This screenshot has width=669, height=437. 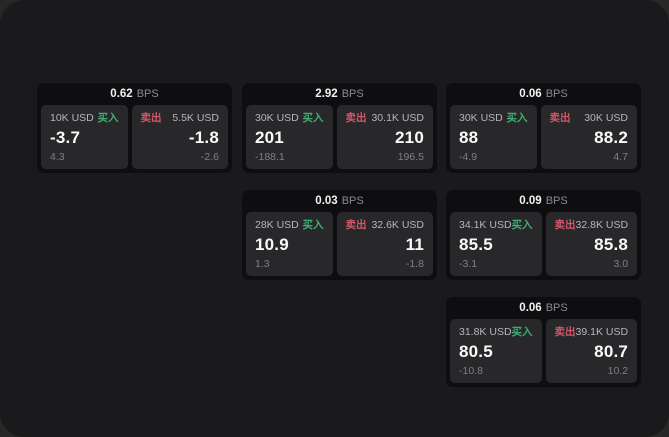 What do you see at coordinates (134, 94) in the screenshot?
I see `card-header: 0.62 BPS` at bounding box center [134, 94].